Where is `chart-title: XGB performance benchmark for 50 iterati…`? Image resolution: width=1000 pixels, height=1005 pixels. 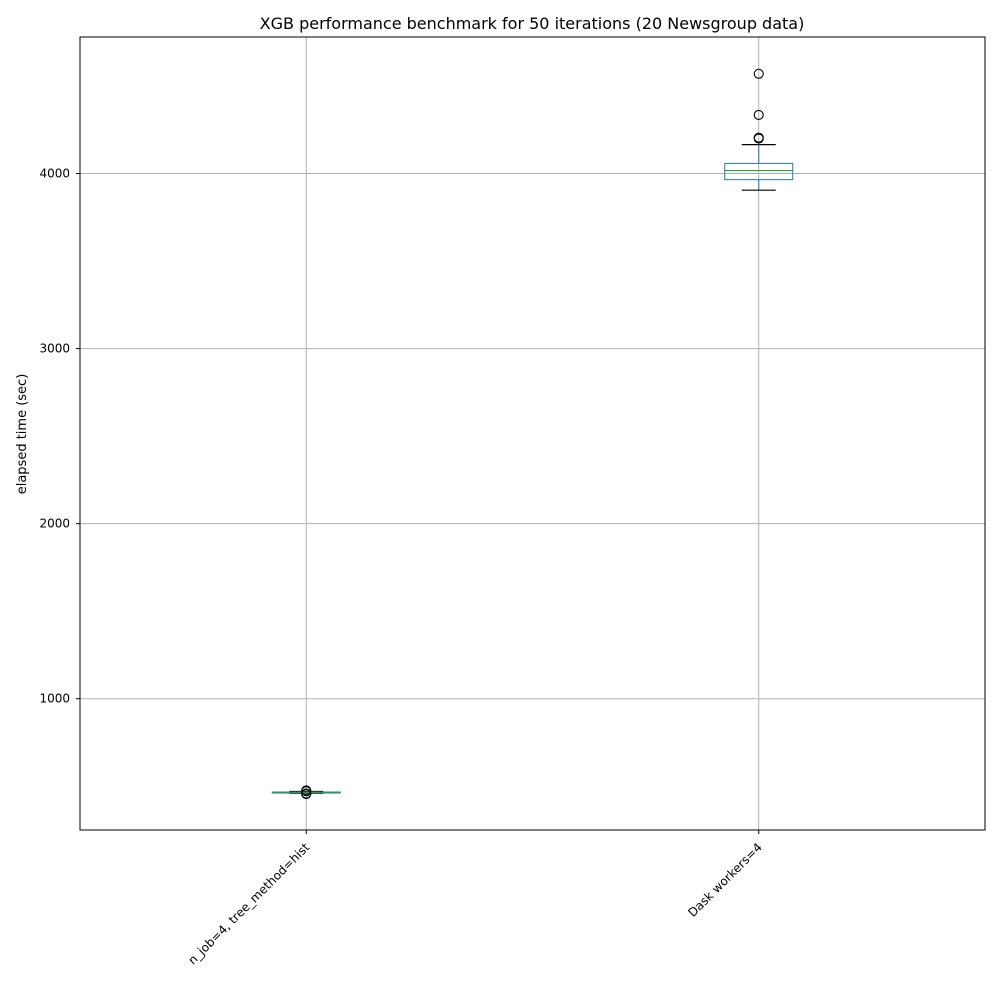 chart-title: XGB performance benchmark for 50 iterati… is located at coordinates (532, 23).